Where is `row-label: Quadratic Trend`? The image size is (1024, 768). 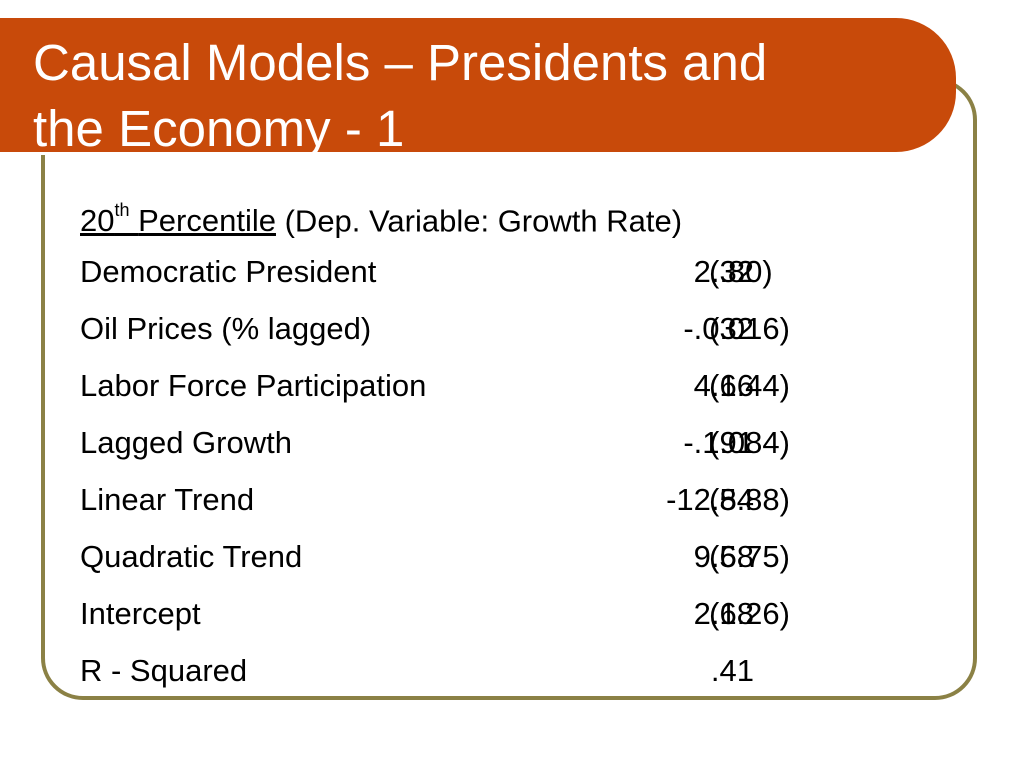
row-label: Quadratic Trend is located at coordinates (191, 556).